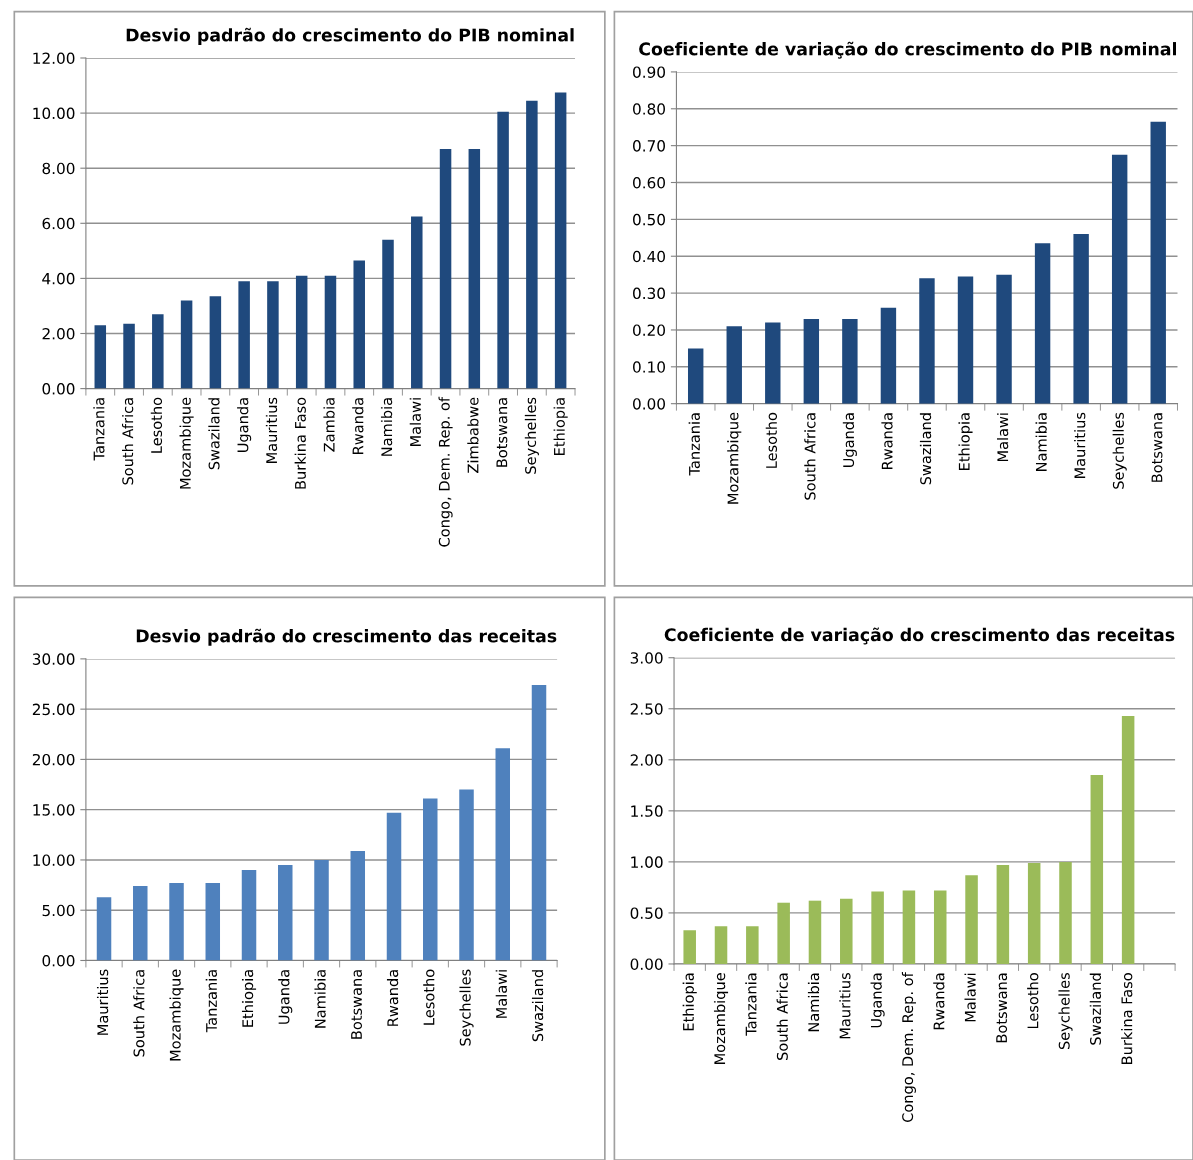  Describe the element at coordinates (649, 146) in the screenshot. I see `y-tick-label: 0.70` at that location.